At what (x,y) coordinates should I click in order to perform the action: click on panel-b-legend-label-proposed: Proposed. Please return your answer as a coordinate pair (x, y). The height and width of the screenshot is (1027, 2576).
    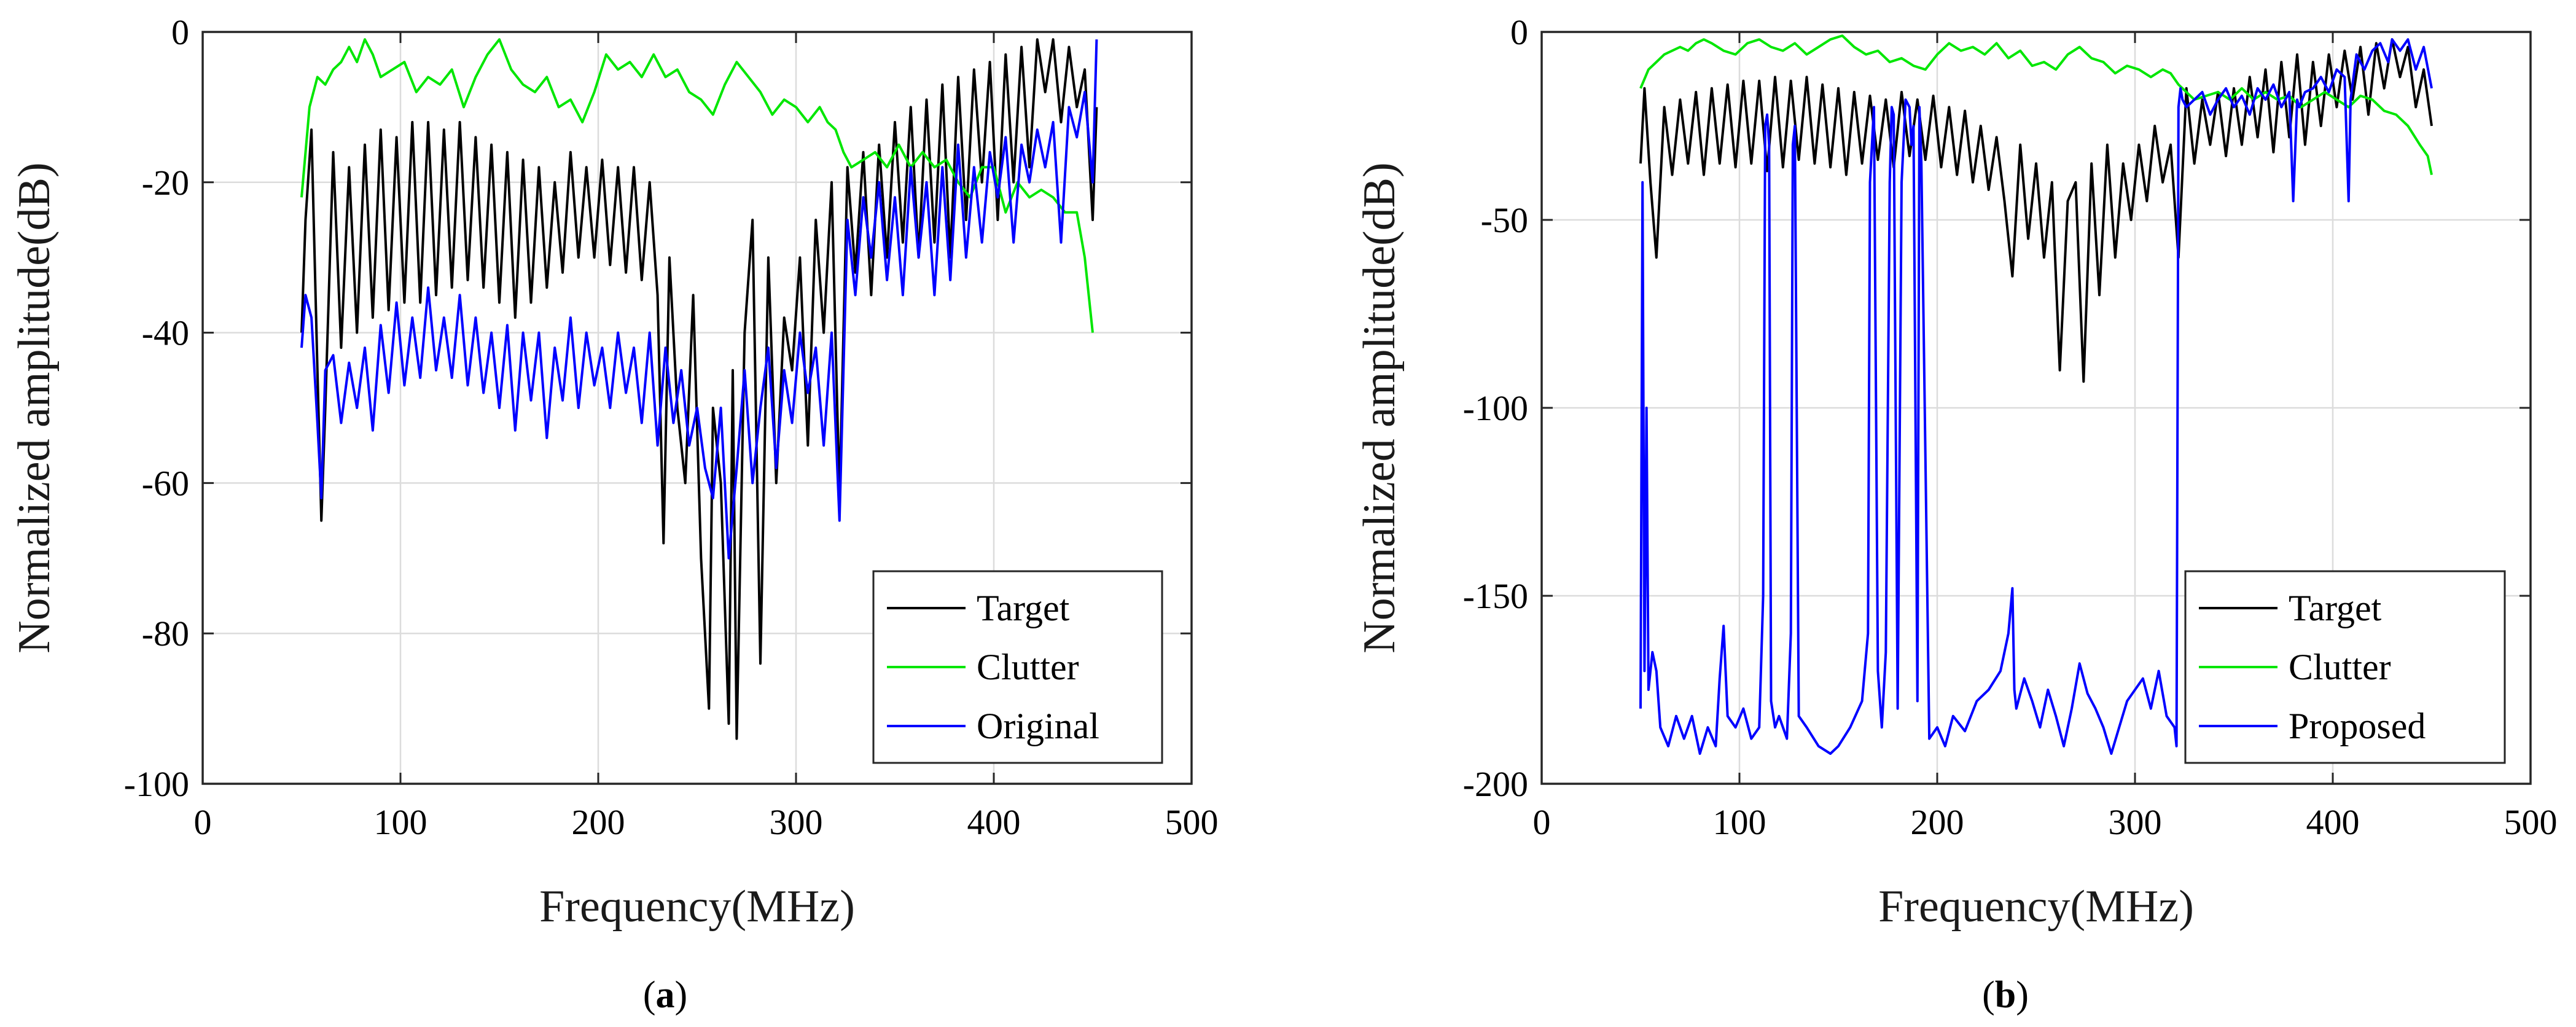
    Looking at the image, I should click on (2357, 726).